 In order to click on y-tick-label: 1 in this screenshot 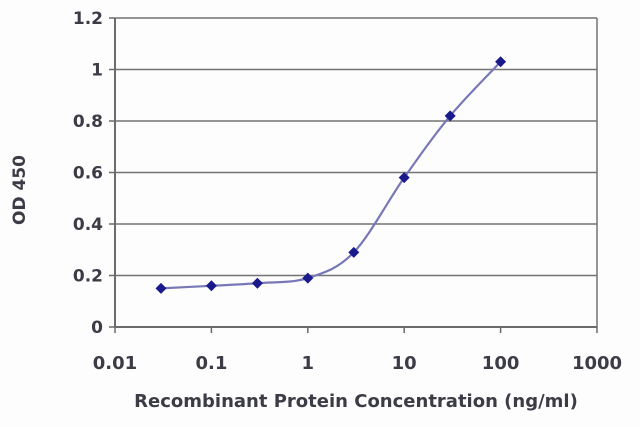, I will do `click(97, 71)`.